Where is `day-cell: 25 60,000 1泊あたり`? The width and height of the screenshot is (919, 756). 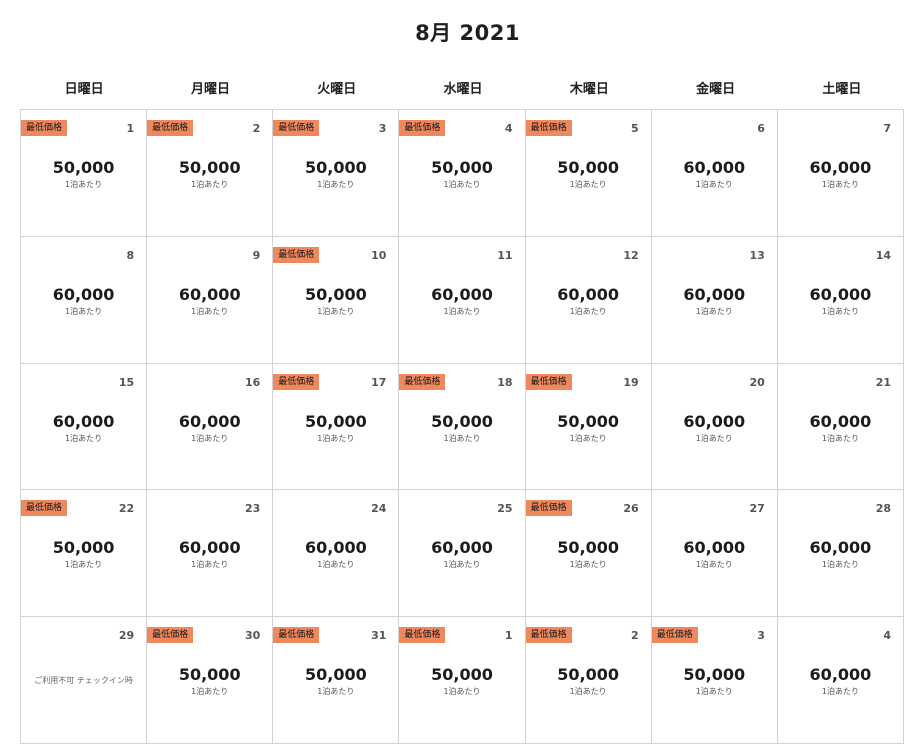 day-cell: 25 60,000 1泊あたり is located at coordinates (462, 554).